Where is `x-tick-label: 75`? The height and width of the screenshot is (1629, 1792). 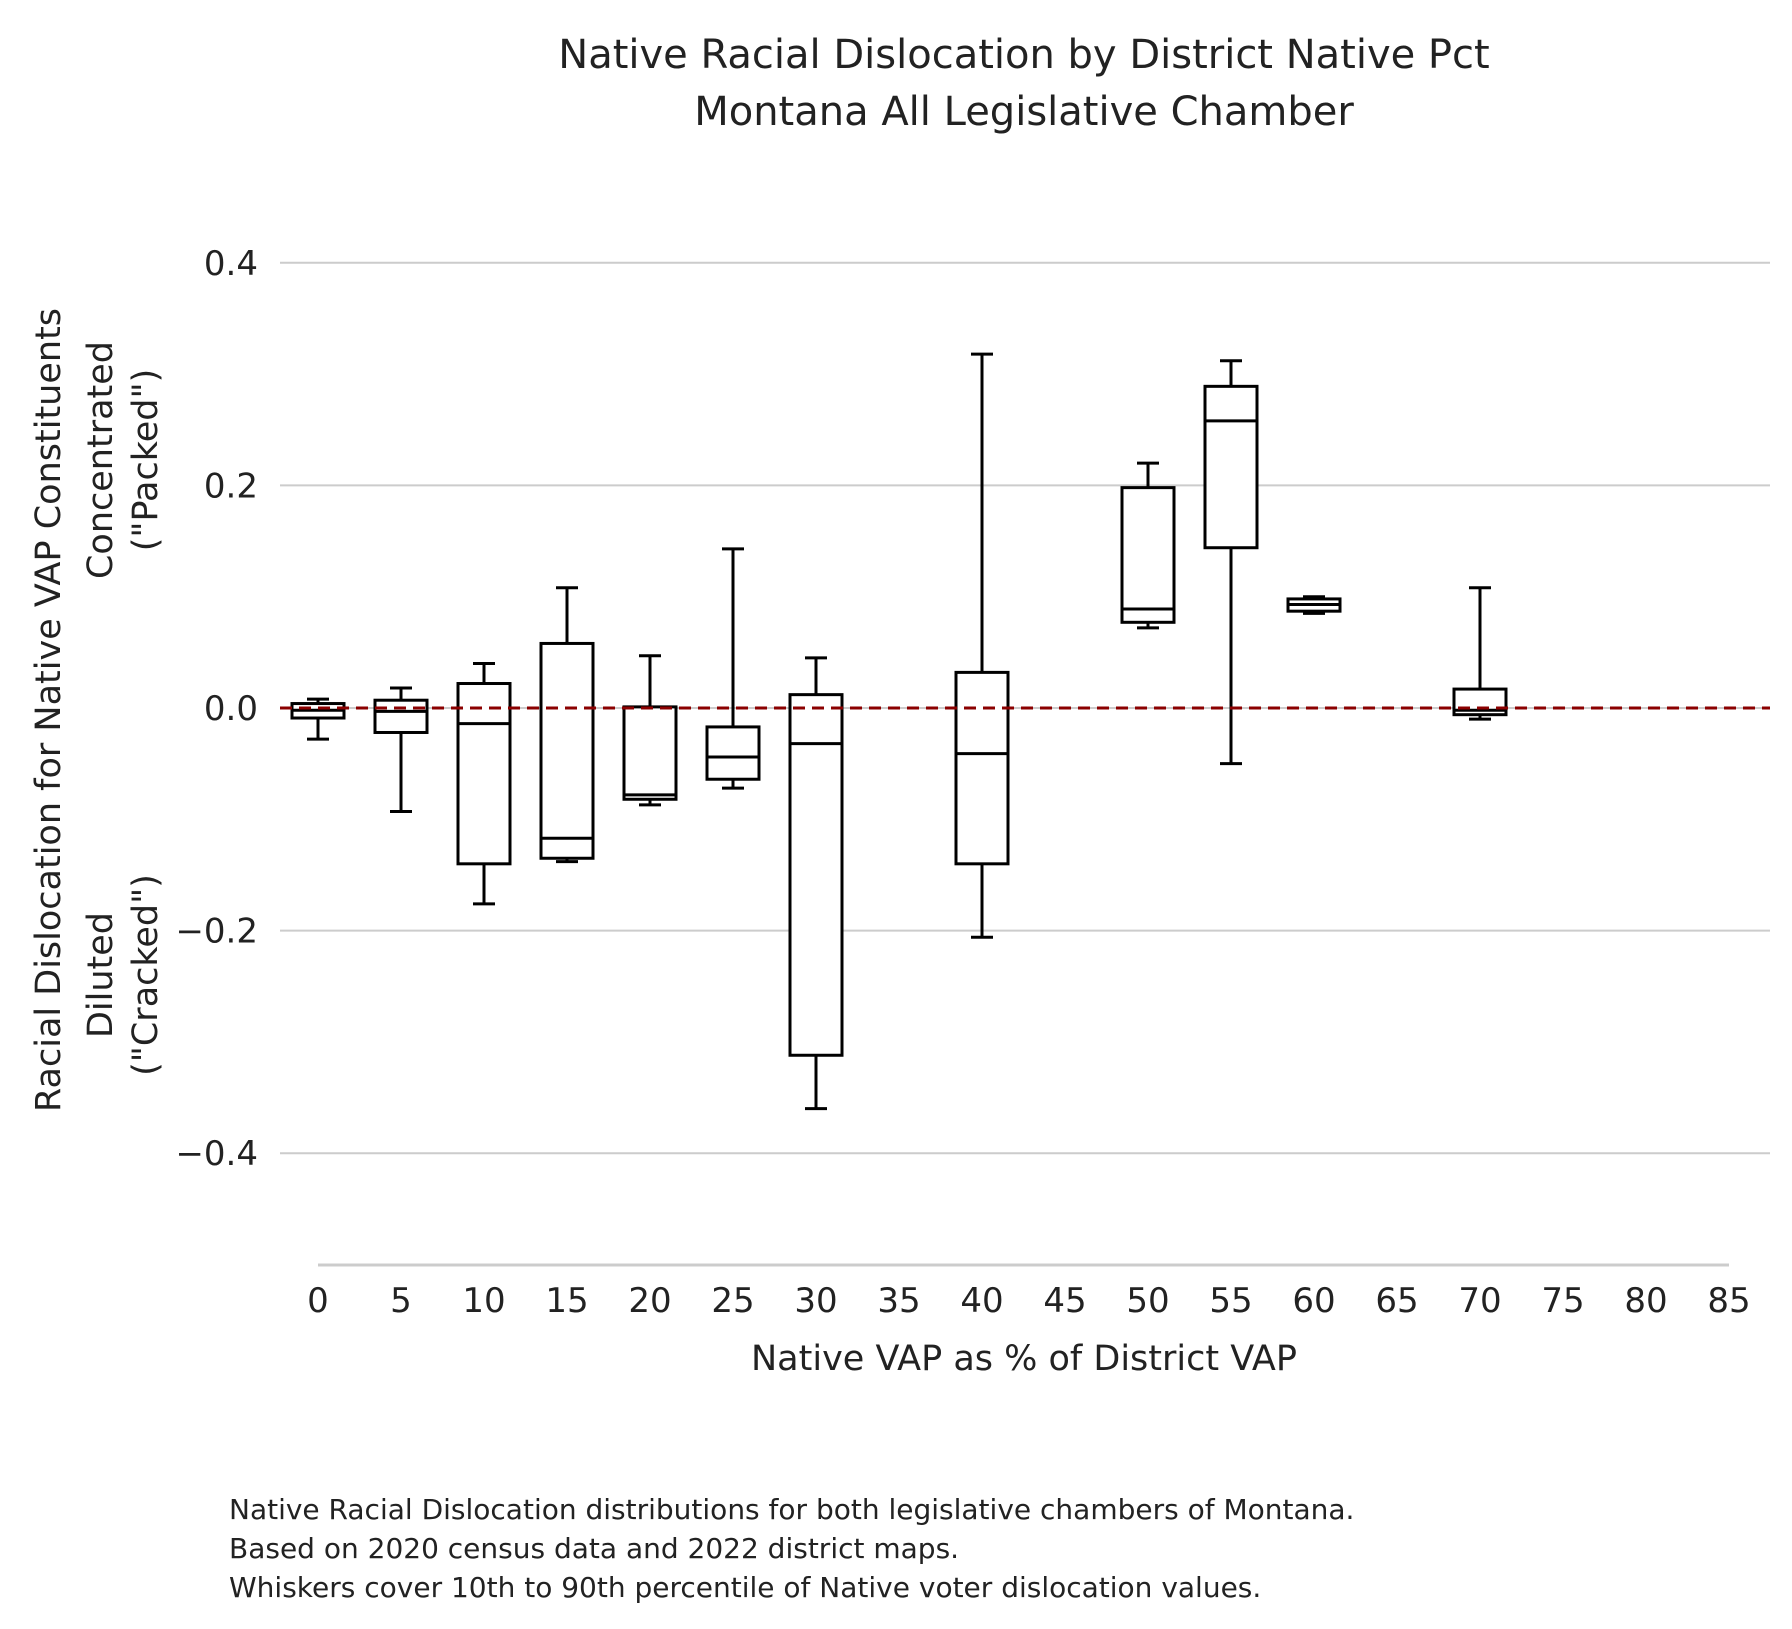 x-tick-label: 75 is located at coordinates (1562, 1301).